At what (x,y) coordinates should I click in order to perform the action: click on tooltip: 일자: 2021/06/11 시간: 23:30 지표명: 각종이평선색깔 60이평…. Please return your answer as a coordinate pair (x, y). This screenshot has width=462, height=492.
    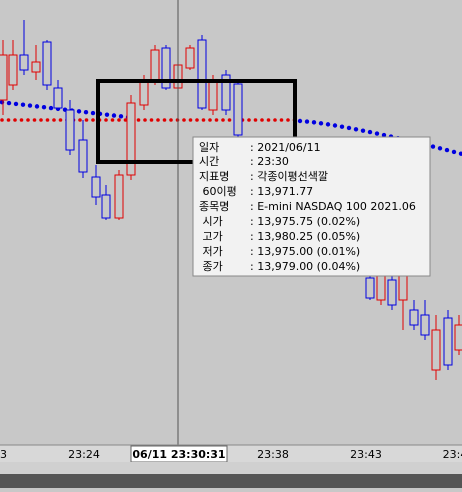
    Looking at the image, I should click on (311, 206).